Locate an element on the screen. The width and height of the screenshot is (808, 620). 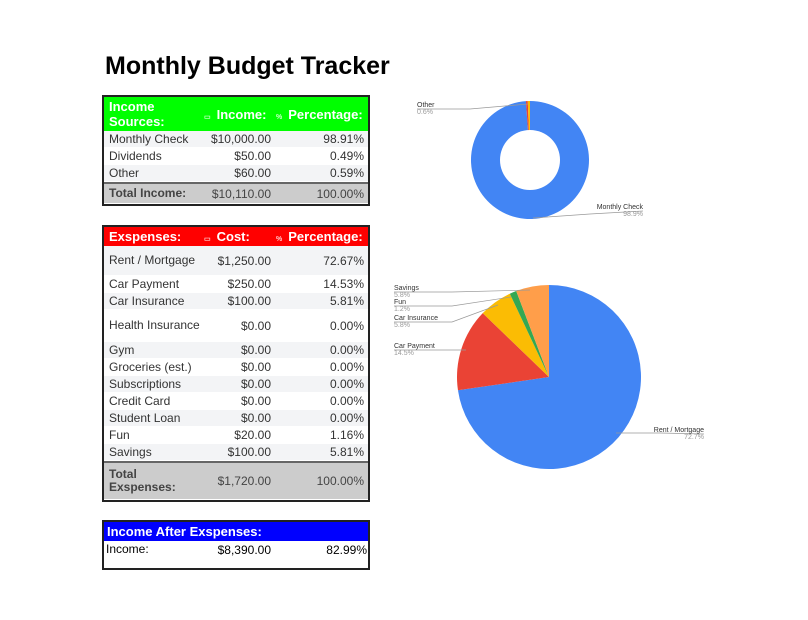
cell-label: Fun is located at coordinates (119, 434).